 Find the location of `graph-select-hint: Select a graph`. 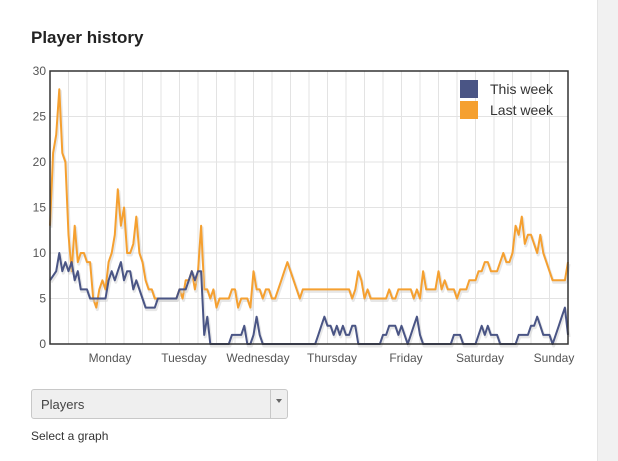

graph-select-hint: Select a graph is located at coordinates (70, 436).